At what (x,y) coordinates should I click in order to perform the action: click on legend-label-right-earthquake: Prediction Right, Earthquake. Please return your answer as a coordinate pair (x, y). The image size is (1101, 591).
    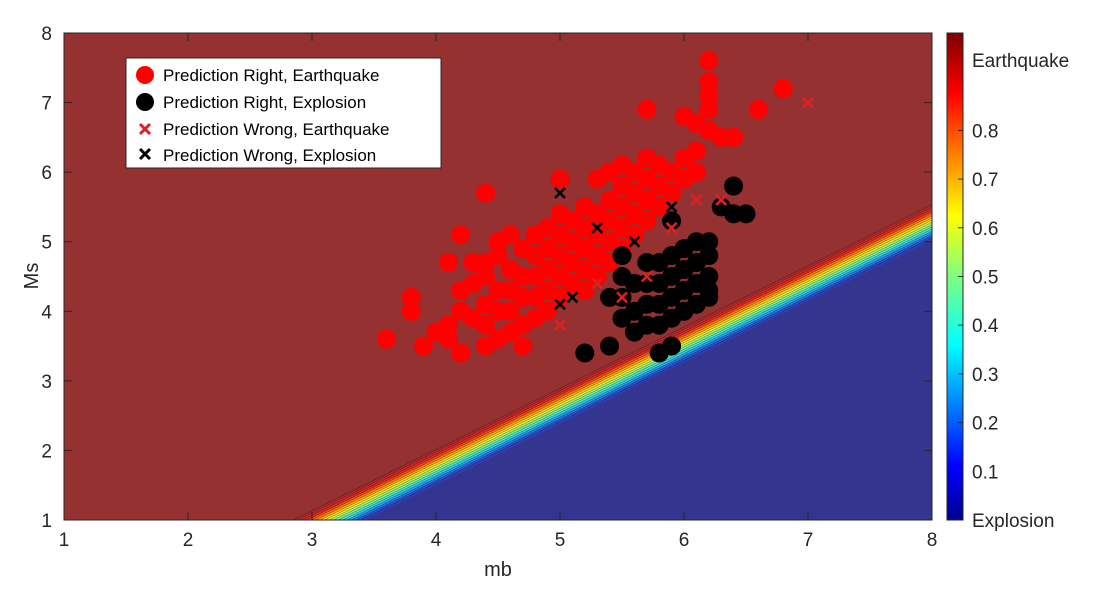
    Looking at the image, I should click on (271, 75).